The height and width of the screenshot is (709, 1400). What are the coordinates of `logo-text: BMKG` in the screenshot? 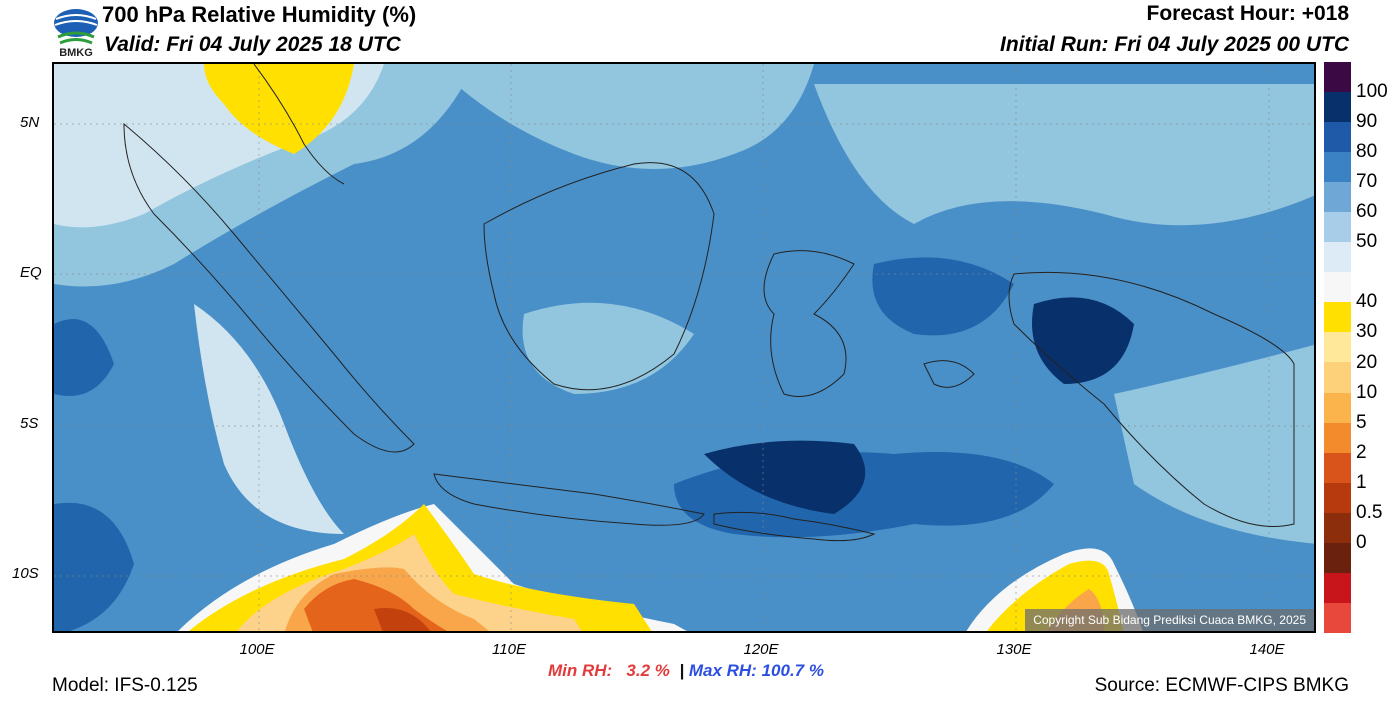 It's located at (76, 53).